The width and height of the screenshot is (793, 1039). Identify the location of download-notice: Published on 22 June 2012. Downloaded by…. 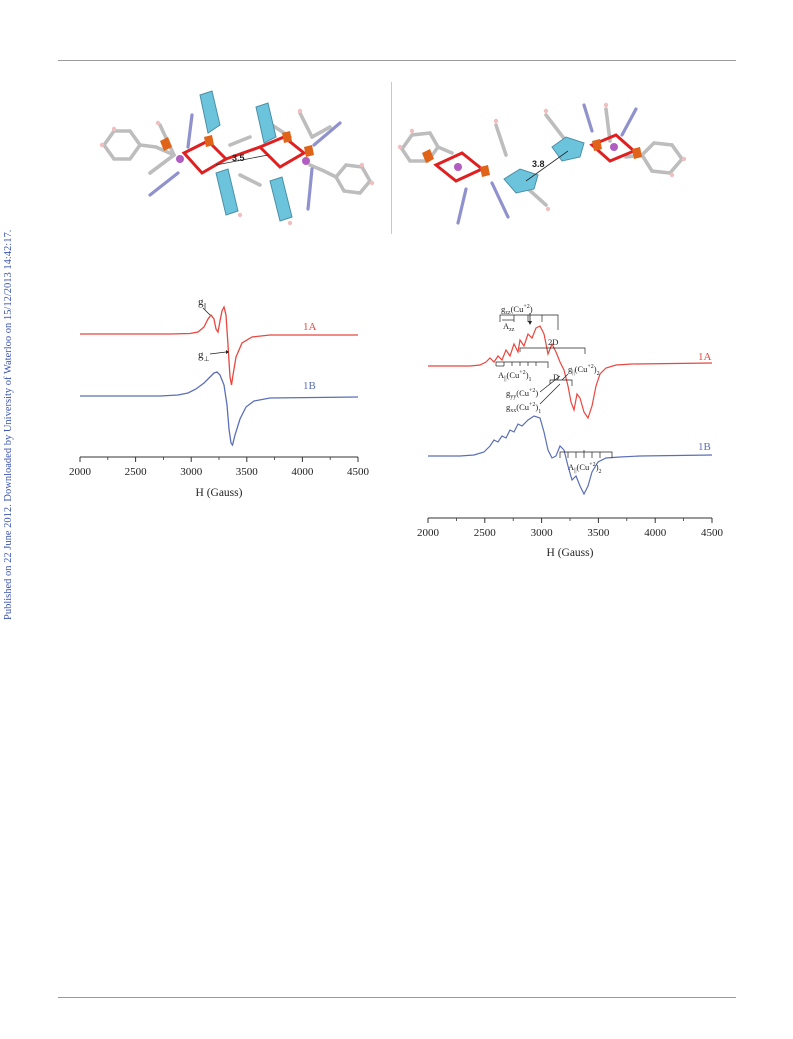
(13, 435).